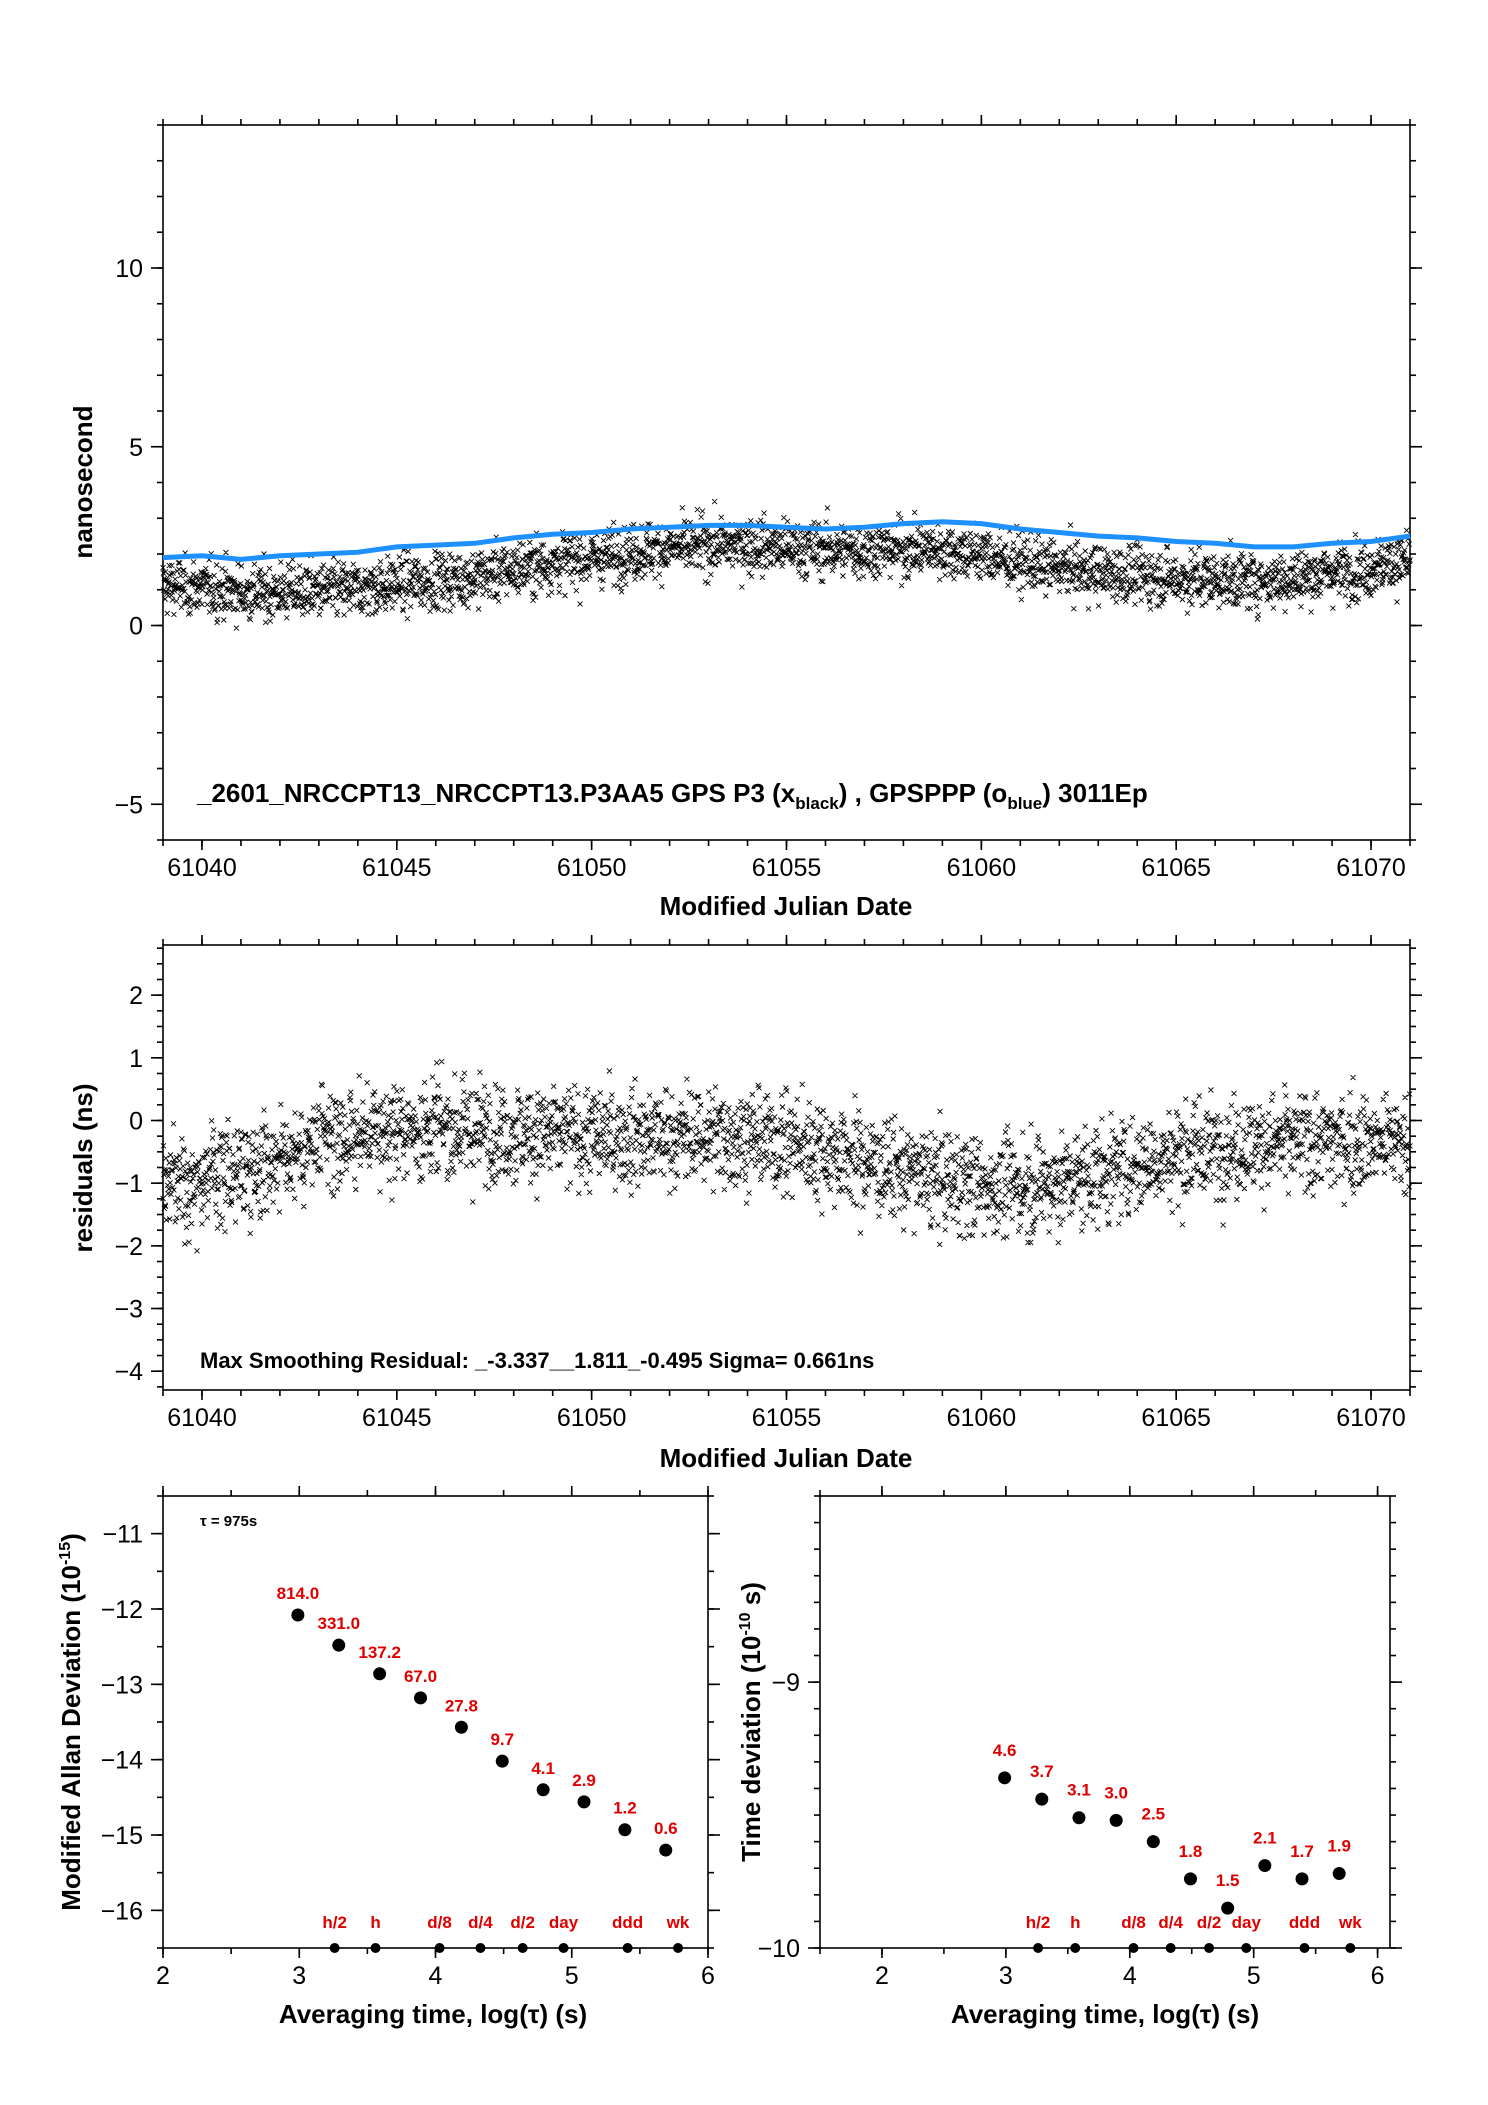 Image resolution: width=1488 pixels, height=2105 pixels. What do you see at coordinates (786, 906) in the screenshot?
I see `x-axis-label: Modified Julian Date` at bounding box center [786, 906].